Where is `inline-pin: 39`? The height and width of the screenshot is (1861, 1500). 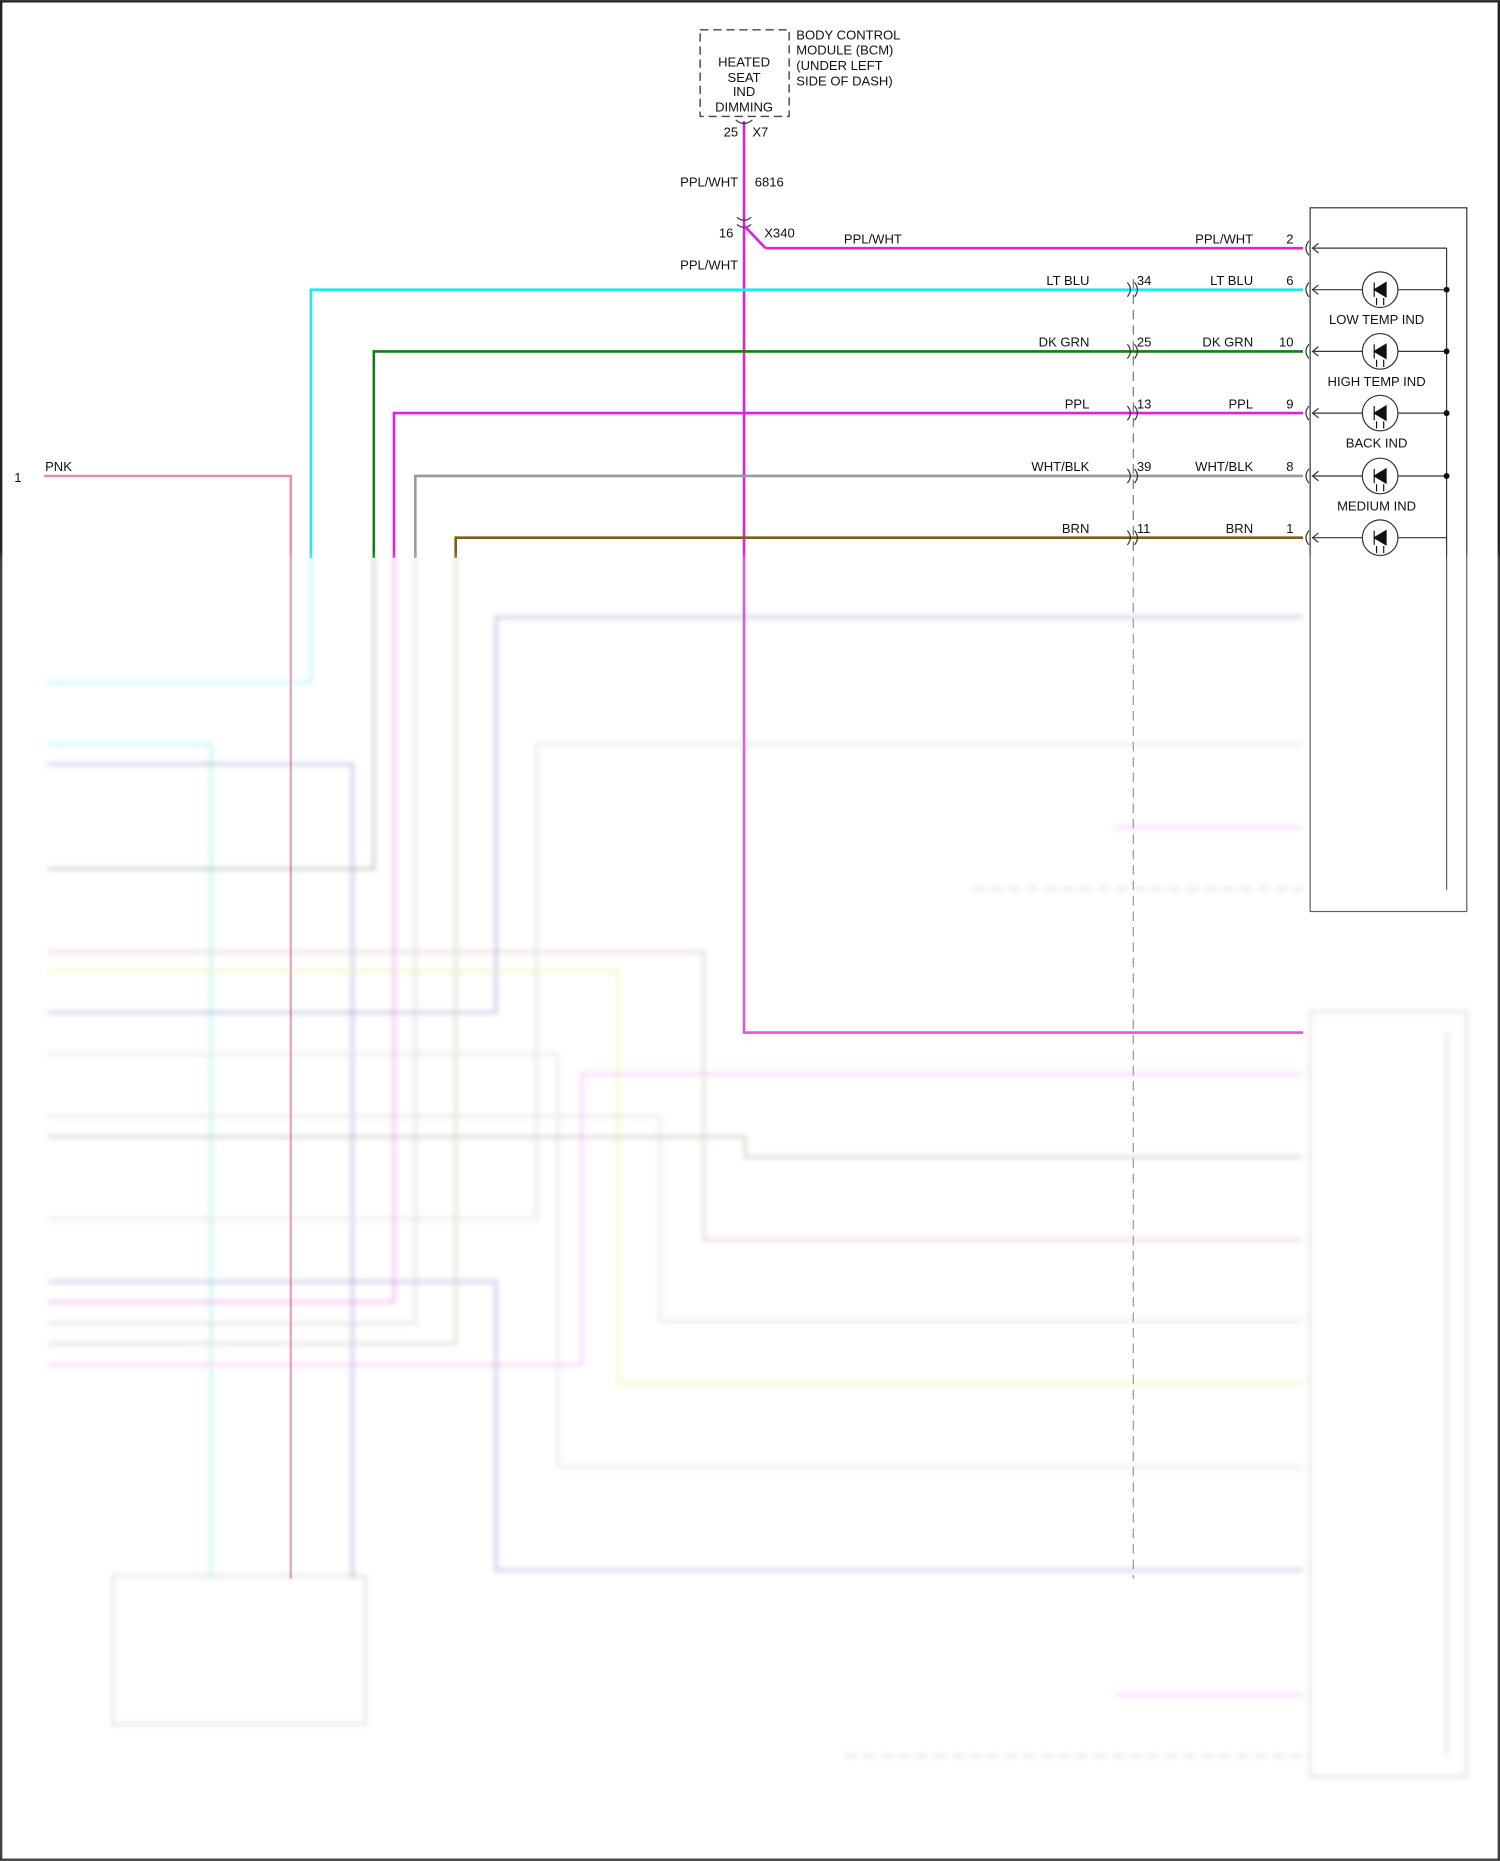 inline-pin: 39 is located at coordinates (1144, 466).